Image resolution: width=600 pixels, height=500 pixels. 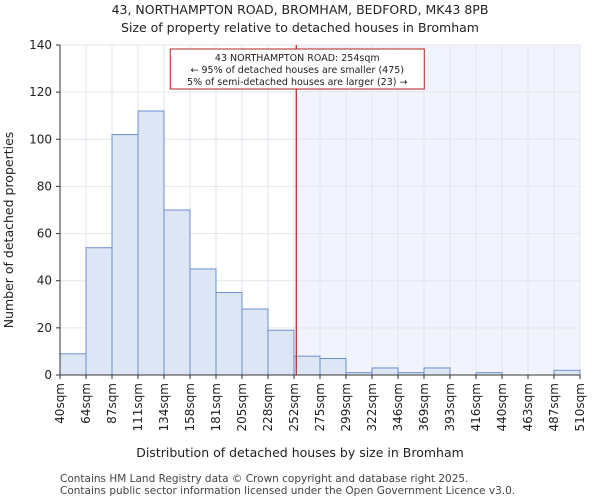 What do you see at coordinates (294, 407) in the screenshot?
I see `x-tick-label: 252sqm` at bounding box center [294, 407].